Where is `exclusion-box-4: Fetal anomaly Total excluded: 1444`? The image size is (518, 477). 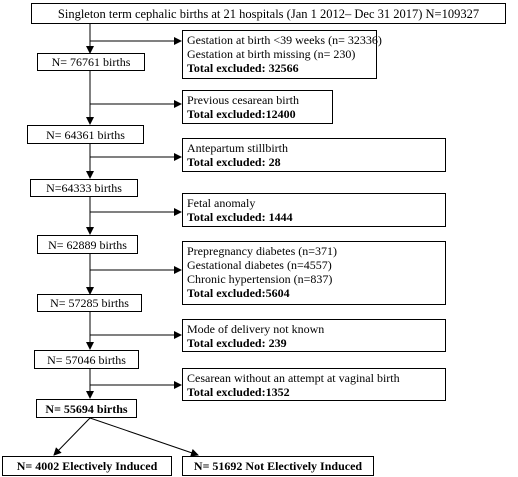 exclusion-box-4: Fetal anomaly Total excluded: 1444 is located at coordinates (314, 210).